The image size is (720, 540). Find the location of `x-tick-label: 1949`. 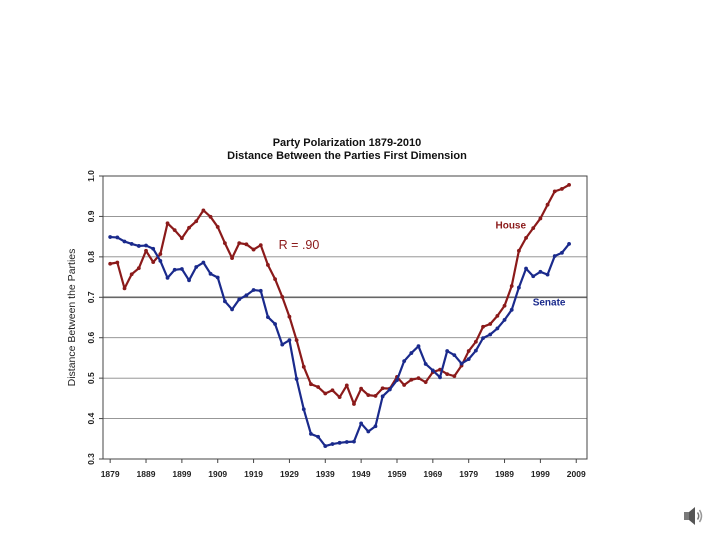

x-tick-label: 1949 is located at coordinates (361, 474).